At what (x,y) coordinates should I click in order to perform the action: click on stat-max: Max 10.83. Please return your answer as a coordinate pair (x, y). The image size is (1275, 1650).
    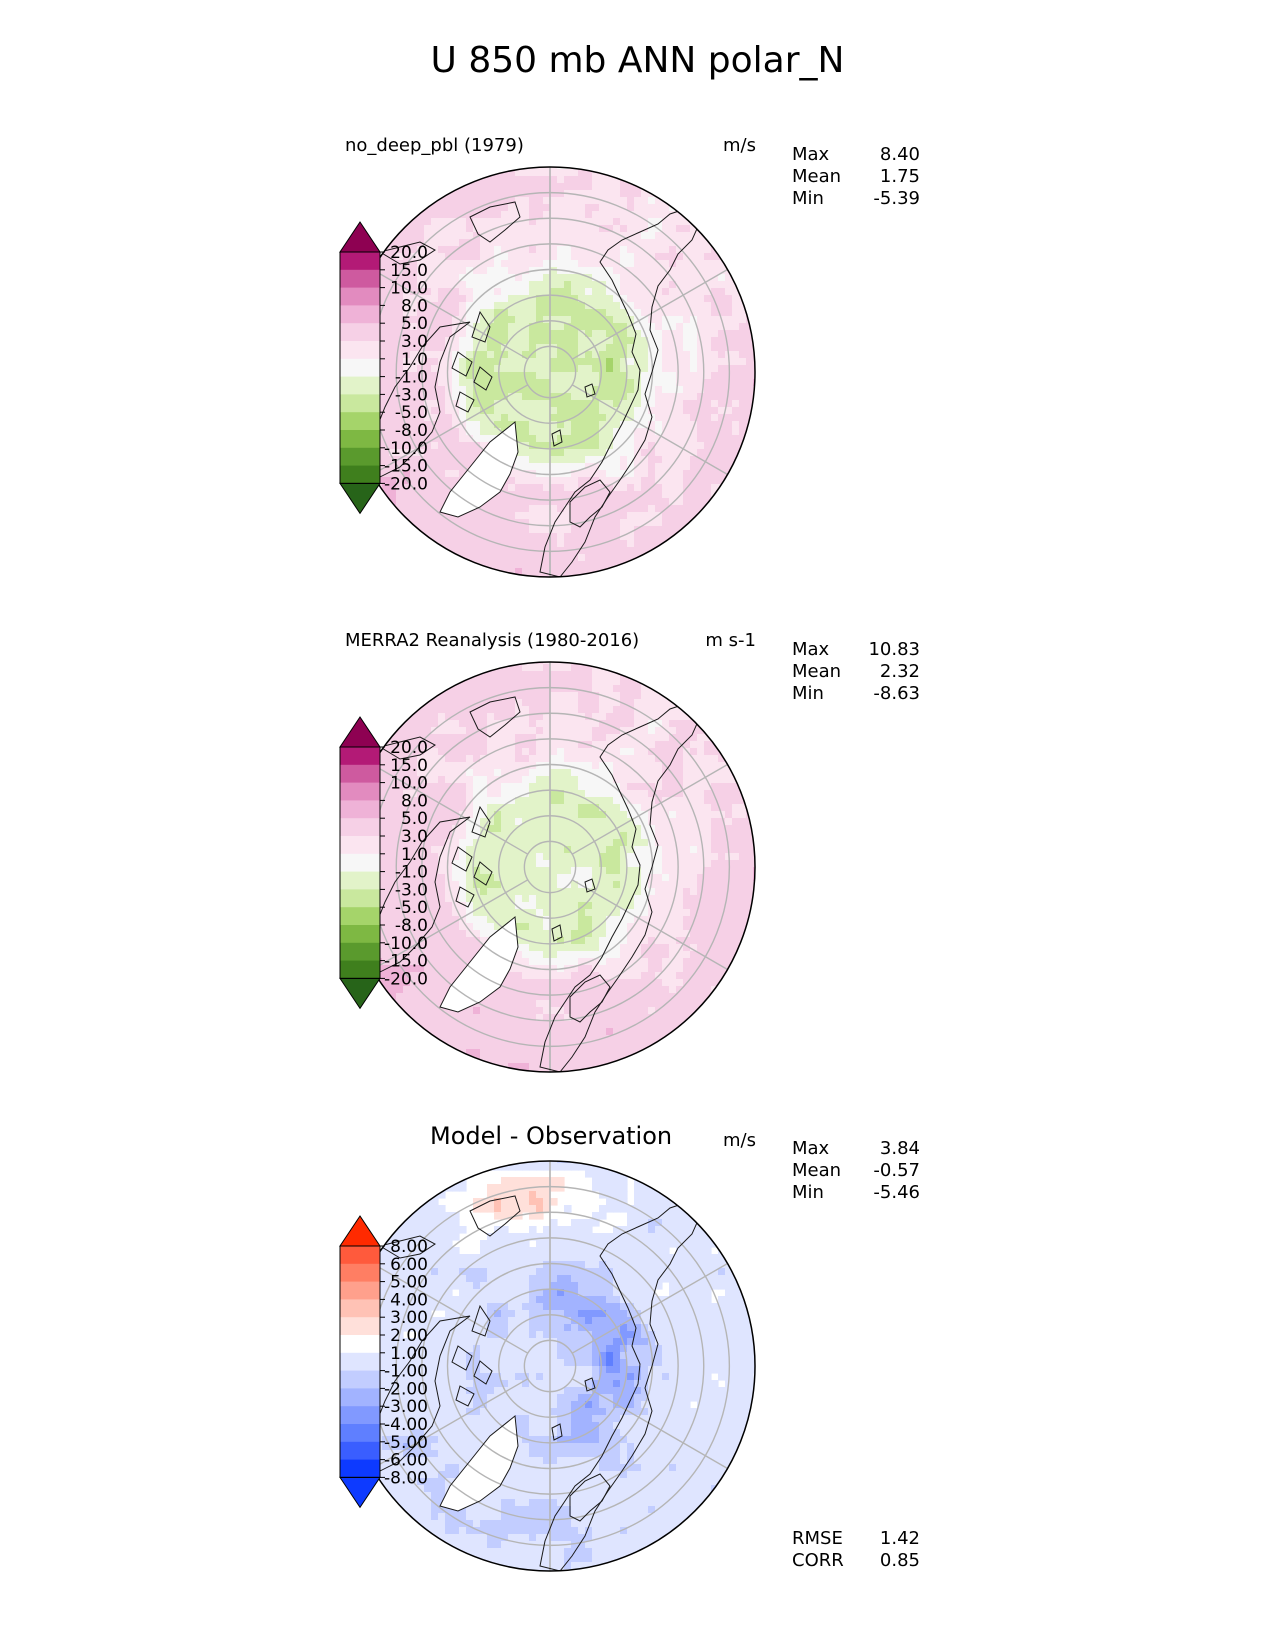
    Looking at the image, I should click on (856, 649).